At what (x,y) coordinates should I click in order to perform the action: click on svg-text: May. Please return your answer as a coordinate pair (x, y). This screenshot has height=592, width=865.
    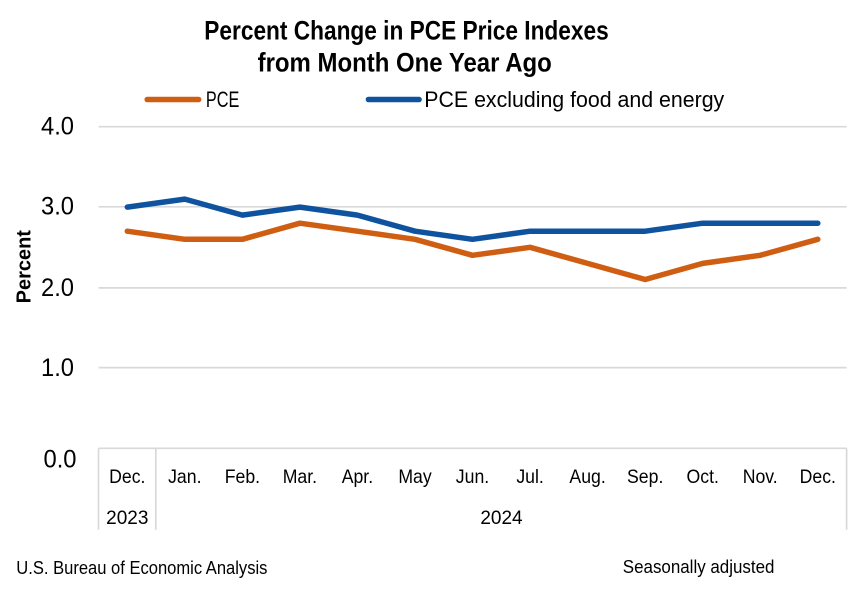
    Looking at the image, I should click on (415, 476).